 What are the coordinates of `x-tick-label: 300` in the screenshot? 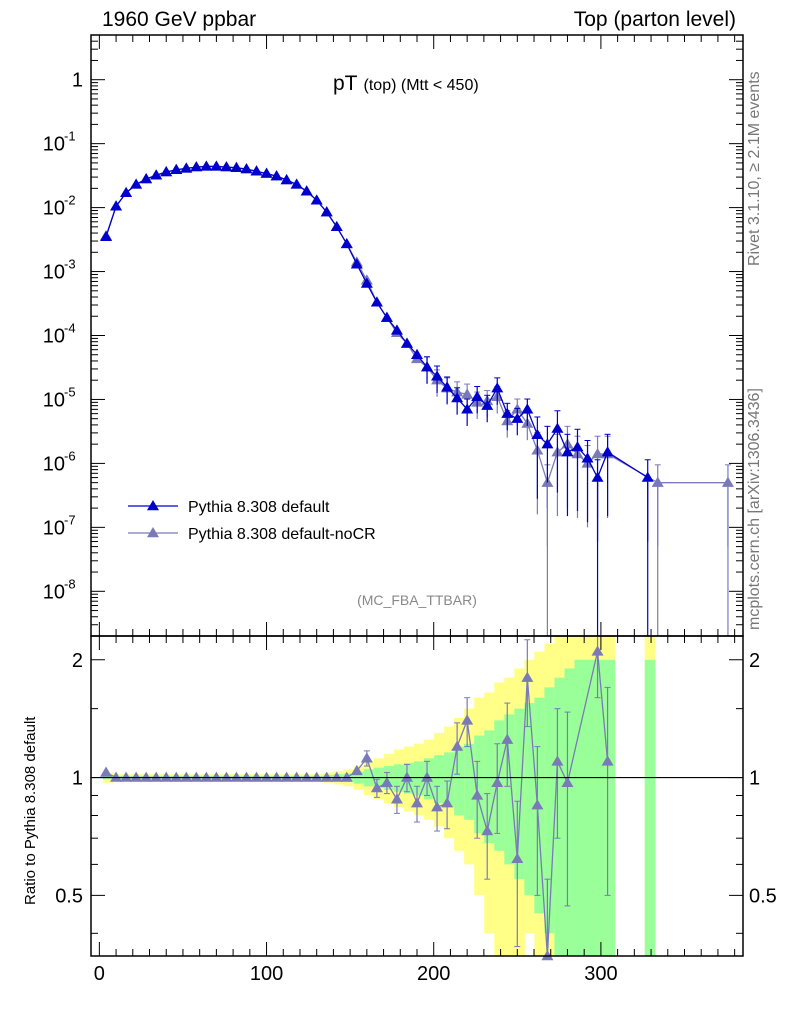 It's located at (600, 974).